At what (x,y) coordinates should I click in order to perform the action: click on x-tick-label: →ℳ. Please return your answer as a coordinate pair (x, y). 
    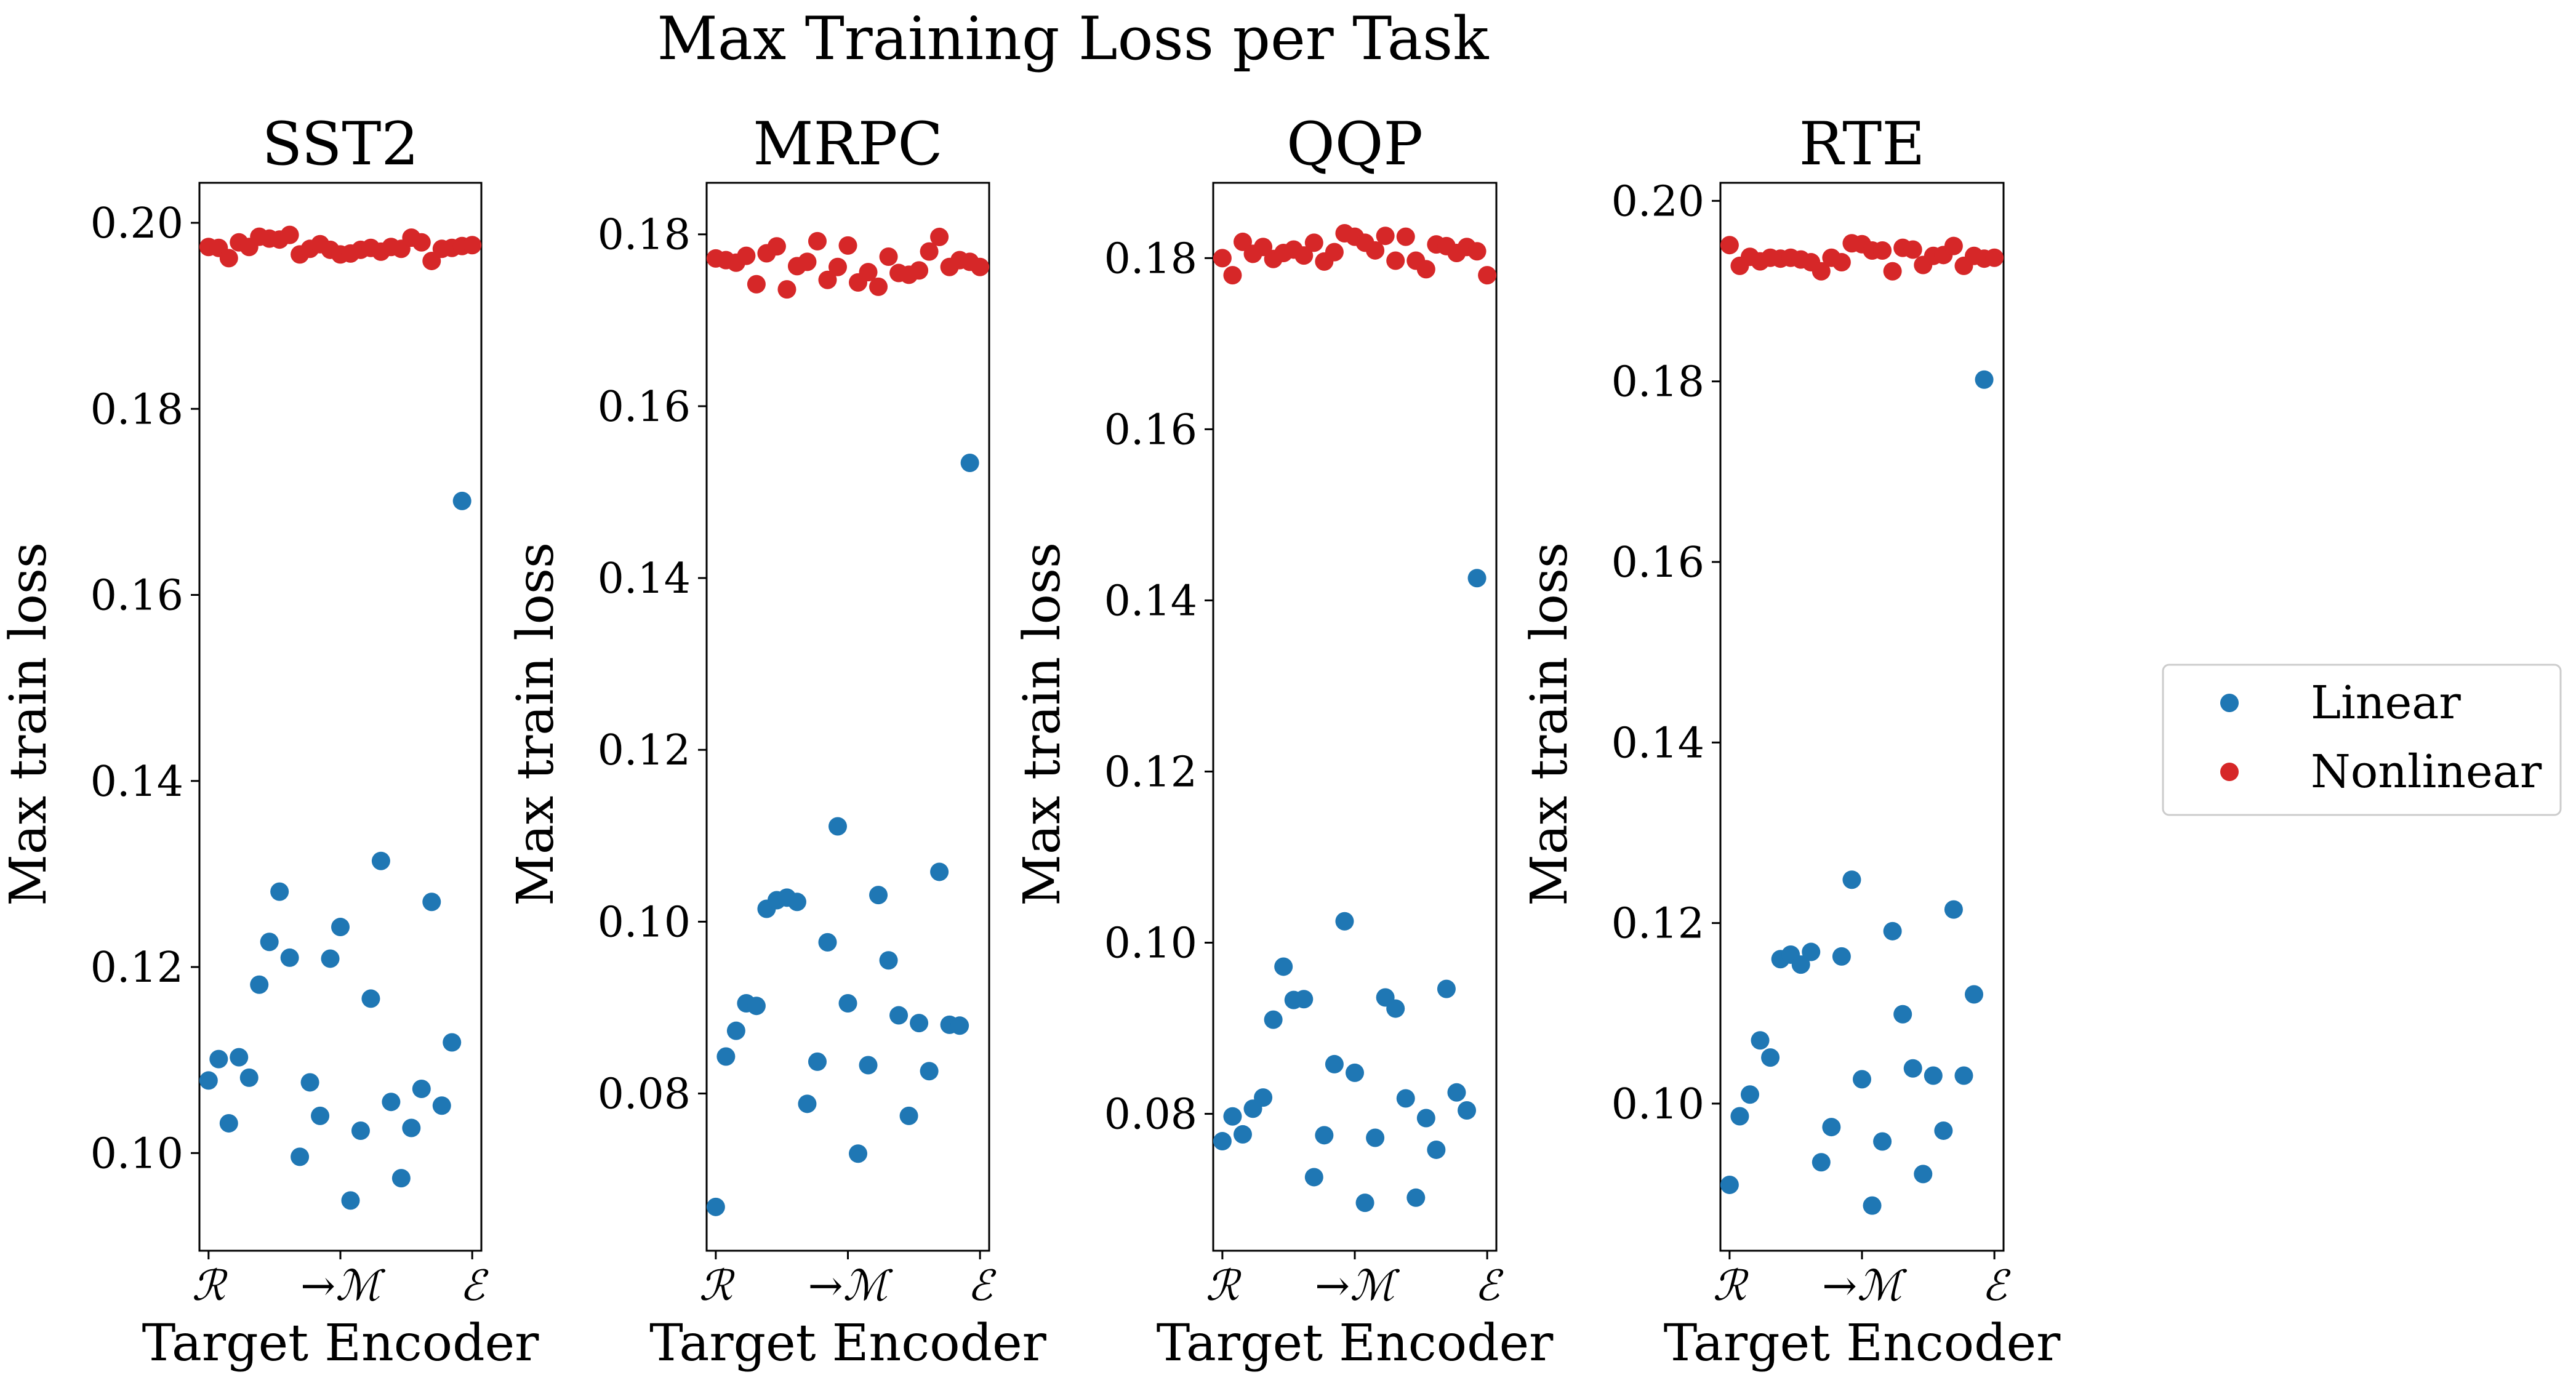
    Looking at the image, I should click on (1357, 1286).